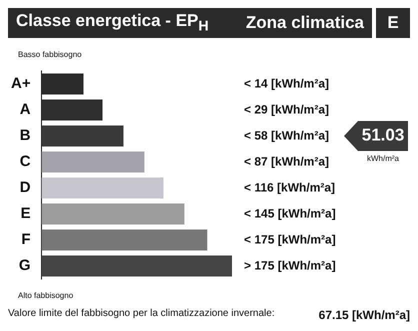  I want to click on y-tick-label: E, so click(25, 213).